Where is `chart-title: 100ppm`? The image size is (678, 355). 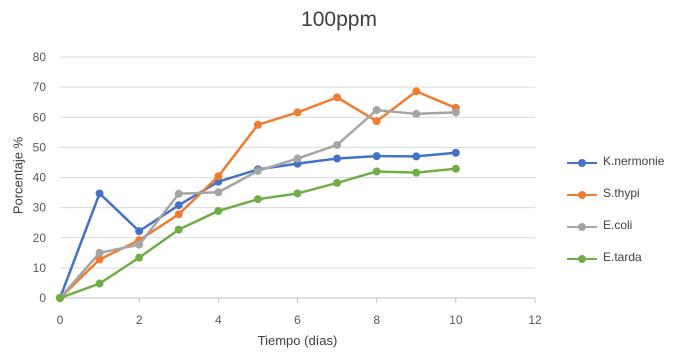
chart-title: 100ppm is located at coordinates (339, 19).